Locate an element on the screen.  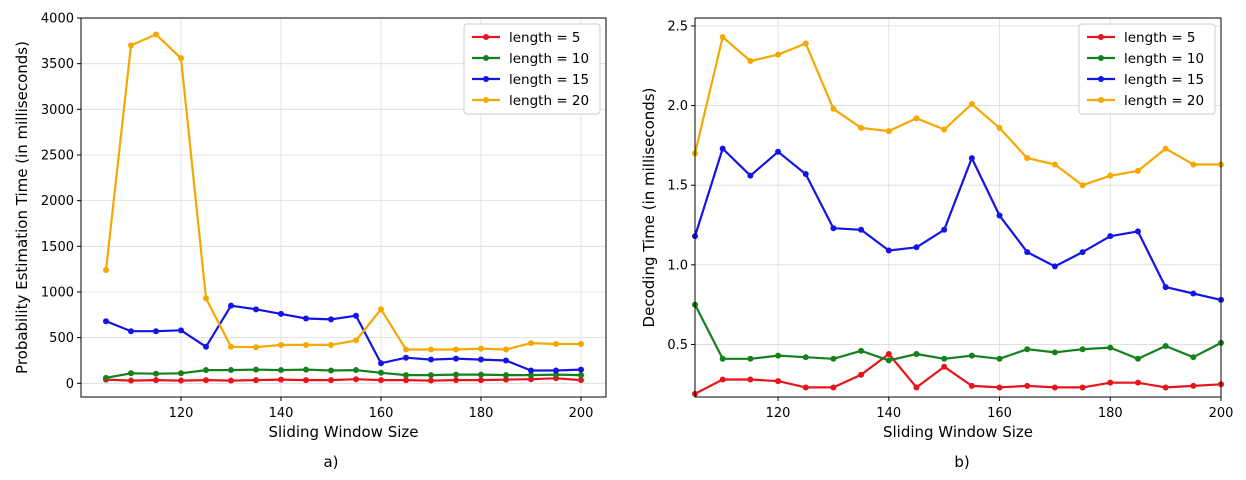
y-tick-label: 2000 is located at coordinates (57, 201).